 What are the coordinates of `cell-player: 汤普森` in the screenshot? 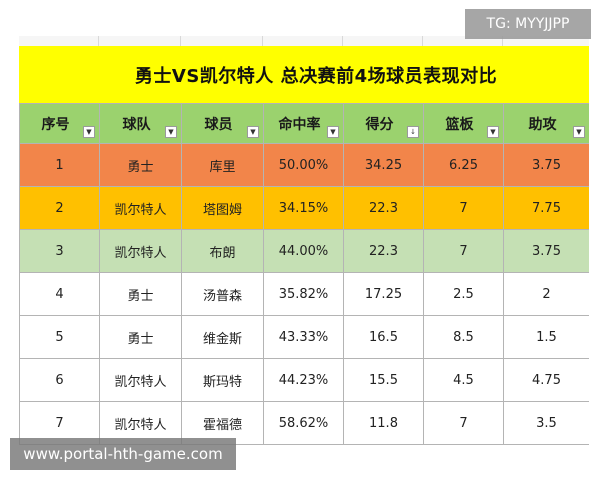 It's located at (222, 294).